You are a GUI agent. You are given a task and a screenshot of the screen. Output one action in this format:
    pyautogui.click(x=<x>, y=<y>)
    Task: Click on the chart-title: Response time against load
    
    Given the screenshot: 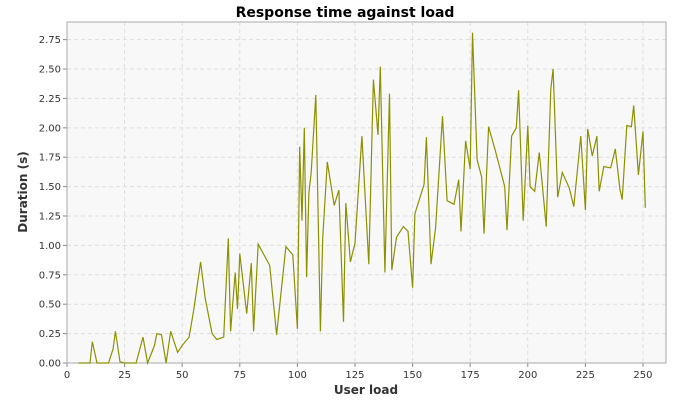 What is the action you would take?
    pyautogui.click(x=345, y=13)
    